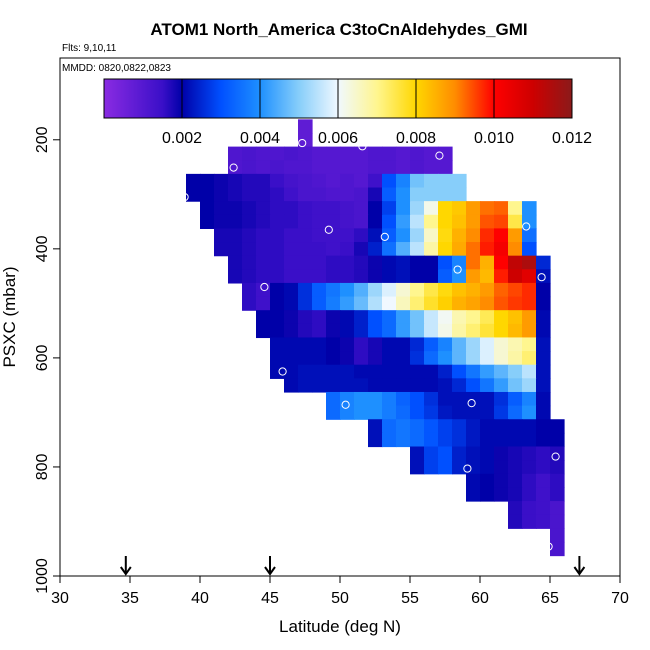 Image resolution: width=650 pixels, height=650 pixels. What do you see at coordinates (116, 68) in the screenshot?
I see `dates-note: MMDD: 0820,0822,0823` at bounding box center [116, 68].